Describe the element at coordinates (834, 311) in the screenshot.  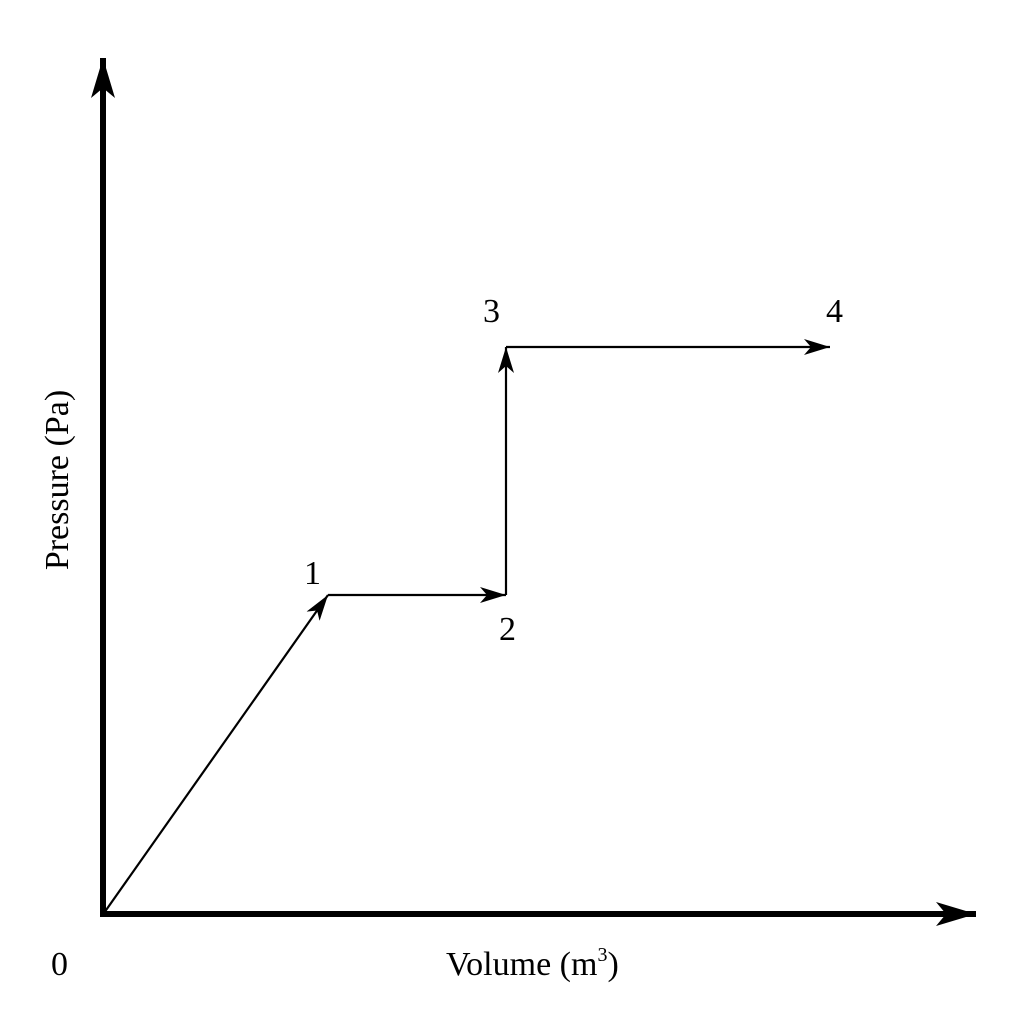
I see `state-label-4: 4` at that location.